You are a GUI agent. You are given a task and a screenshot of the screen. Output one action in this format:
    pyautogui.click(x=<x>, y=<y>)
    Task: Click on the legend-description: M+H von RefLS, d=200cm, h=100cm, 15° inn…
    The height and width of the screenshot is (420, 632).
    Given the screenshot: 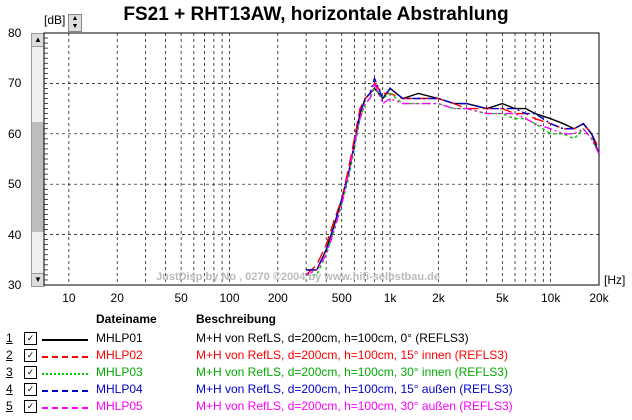 What is the action you would take?
    pyautogui.click(x=352, y=355)
    